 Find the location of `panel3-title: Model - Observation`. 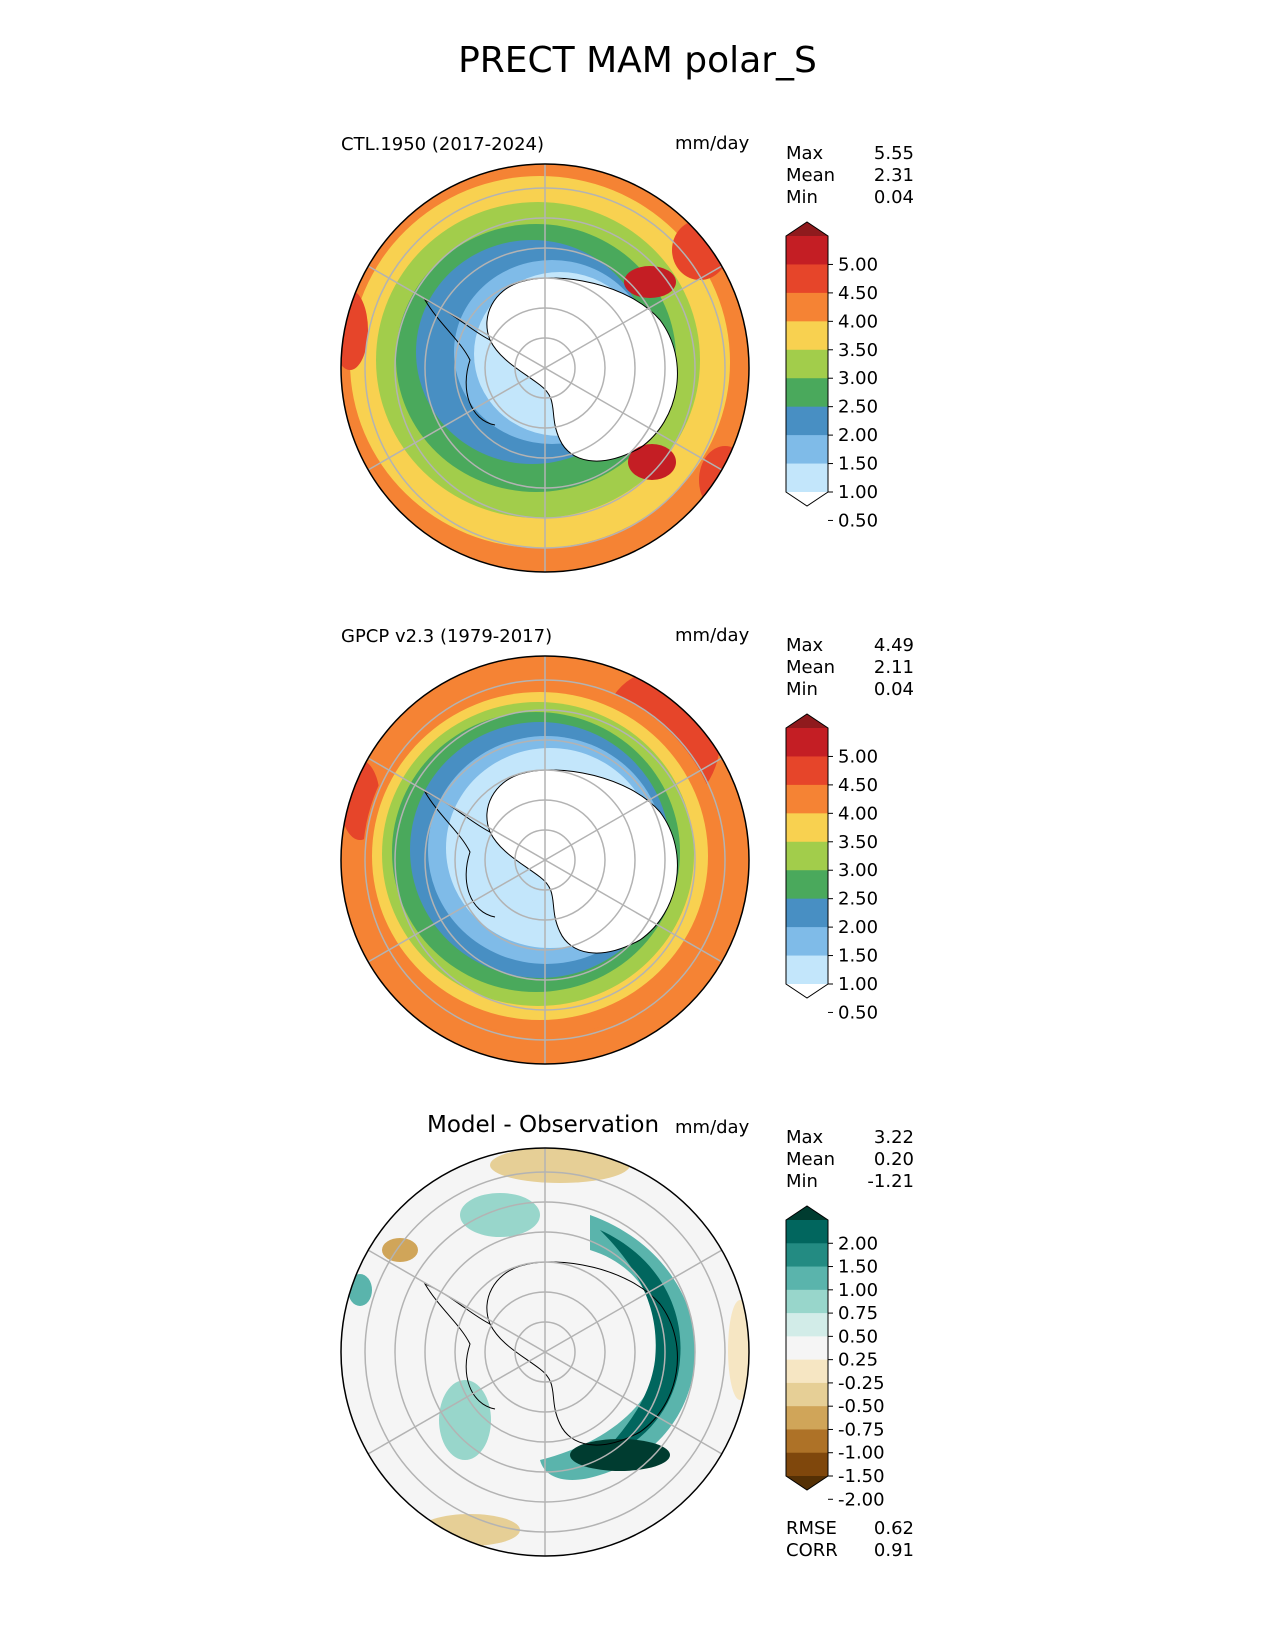

panel3-title: Model - Observation is located at coordinates (543, 1125).